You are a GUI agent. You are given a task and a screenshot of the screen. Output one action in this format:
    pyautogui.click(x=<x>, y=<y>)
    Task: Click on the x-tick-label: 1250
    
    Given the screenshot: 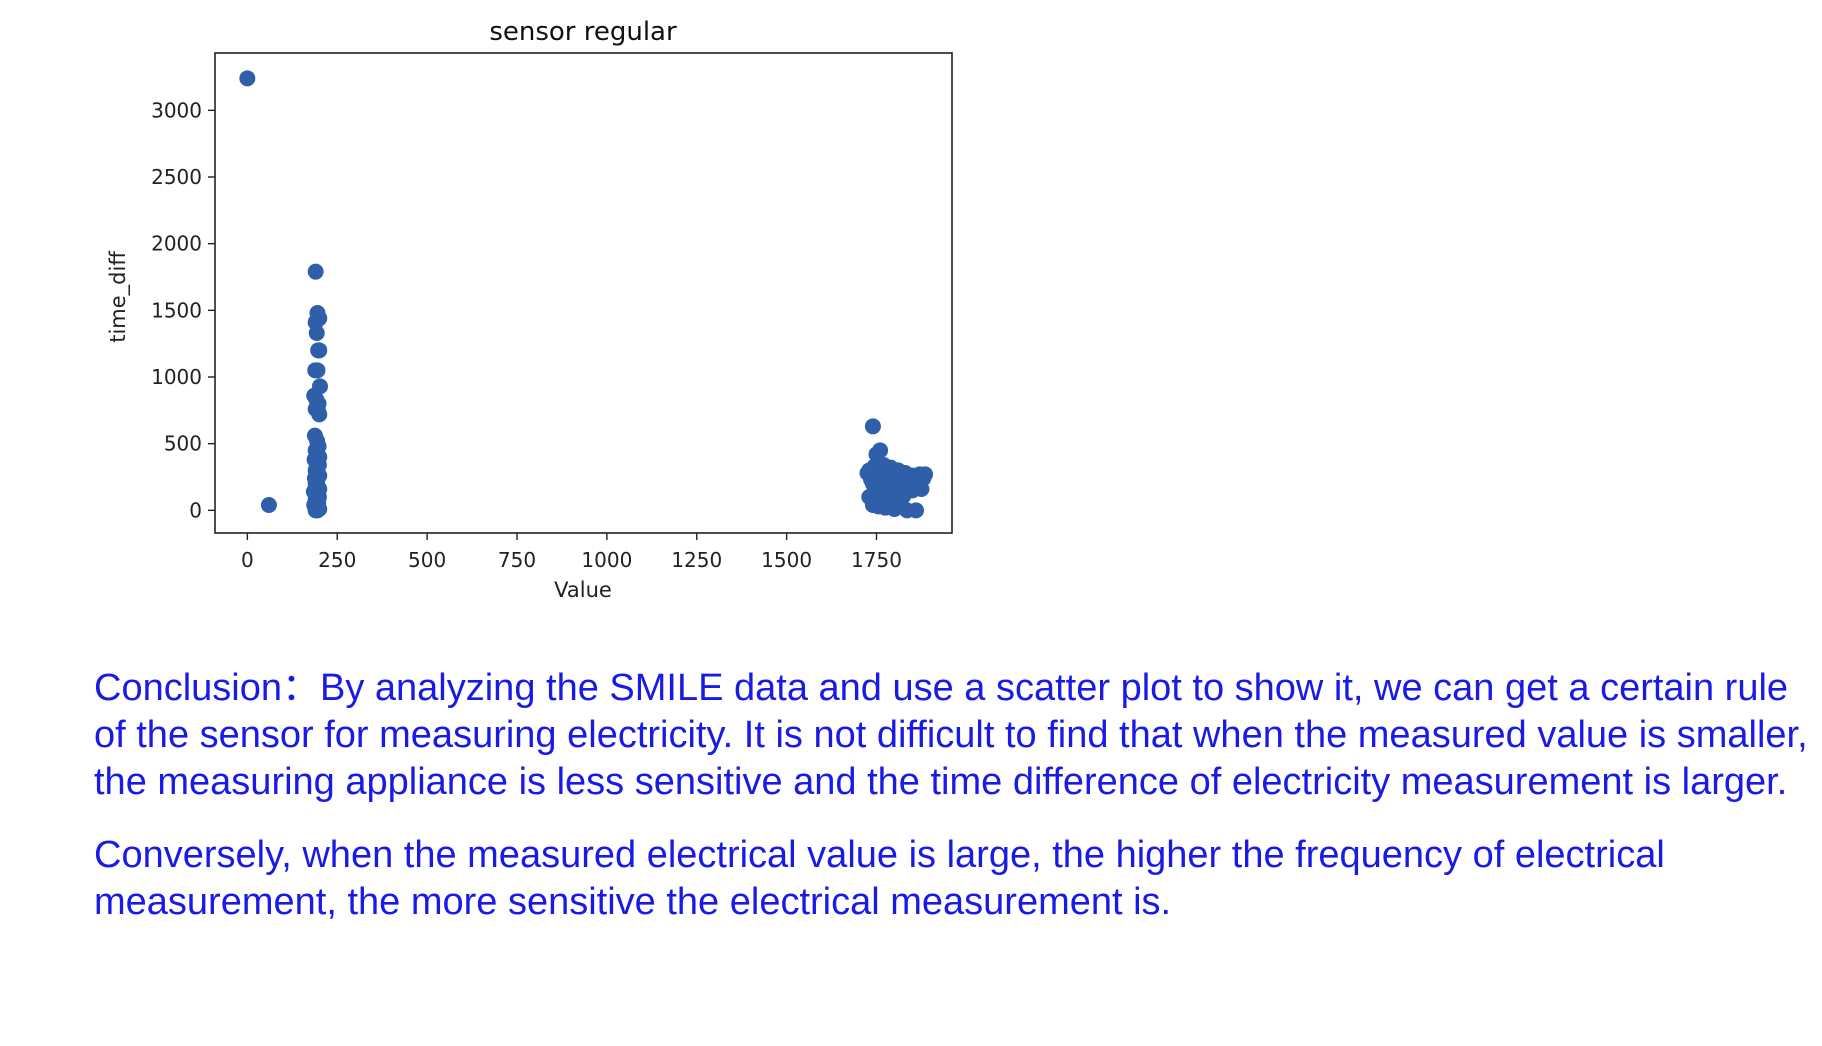 What is the action you would take?
    pyautogui.click(x=696, y=560)
    